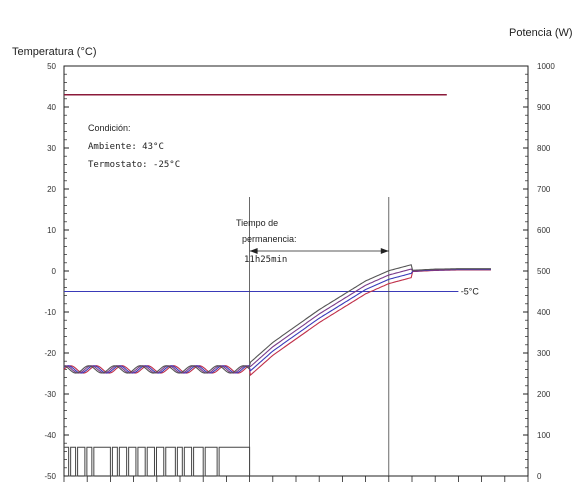 This screenshot has width=582, height=484. Describe the element at coordinates (544, 353) in the screenshot. I see `right-tick-label: 300` at that location.